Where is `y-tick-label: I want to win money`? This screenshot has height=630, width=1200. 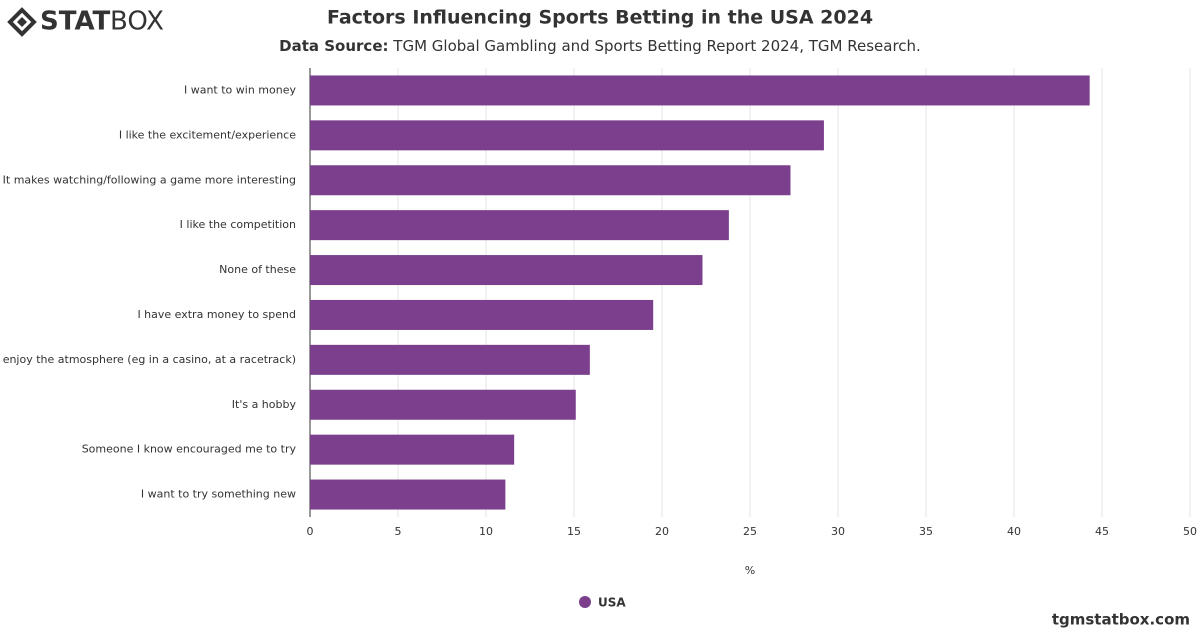 y-tick-label: I want to win money is located at coordinates (240, 89).